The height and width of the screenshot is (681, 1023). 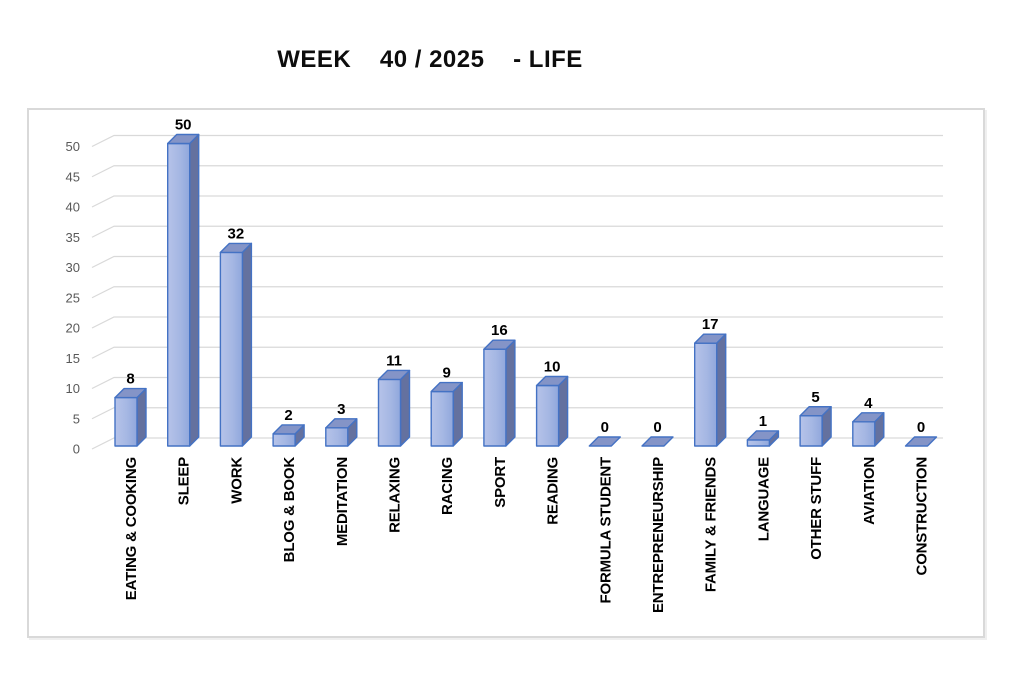 I want to click on bar-group: 1 LANGUAGE, so click(x=763, y=477).